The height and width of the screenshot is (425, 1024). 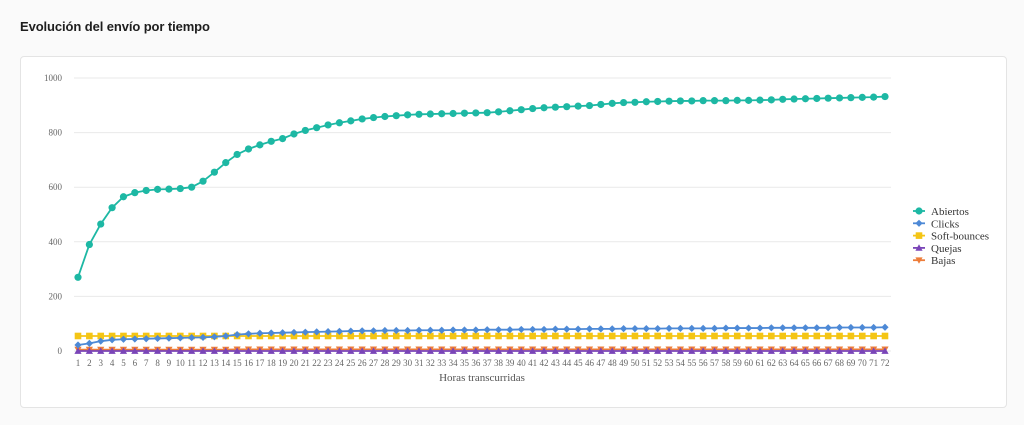 What do you see at coordinates (556, 363) in the screenshot?
I see `x-tick-label: 43` at bounding box center [556, 363].